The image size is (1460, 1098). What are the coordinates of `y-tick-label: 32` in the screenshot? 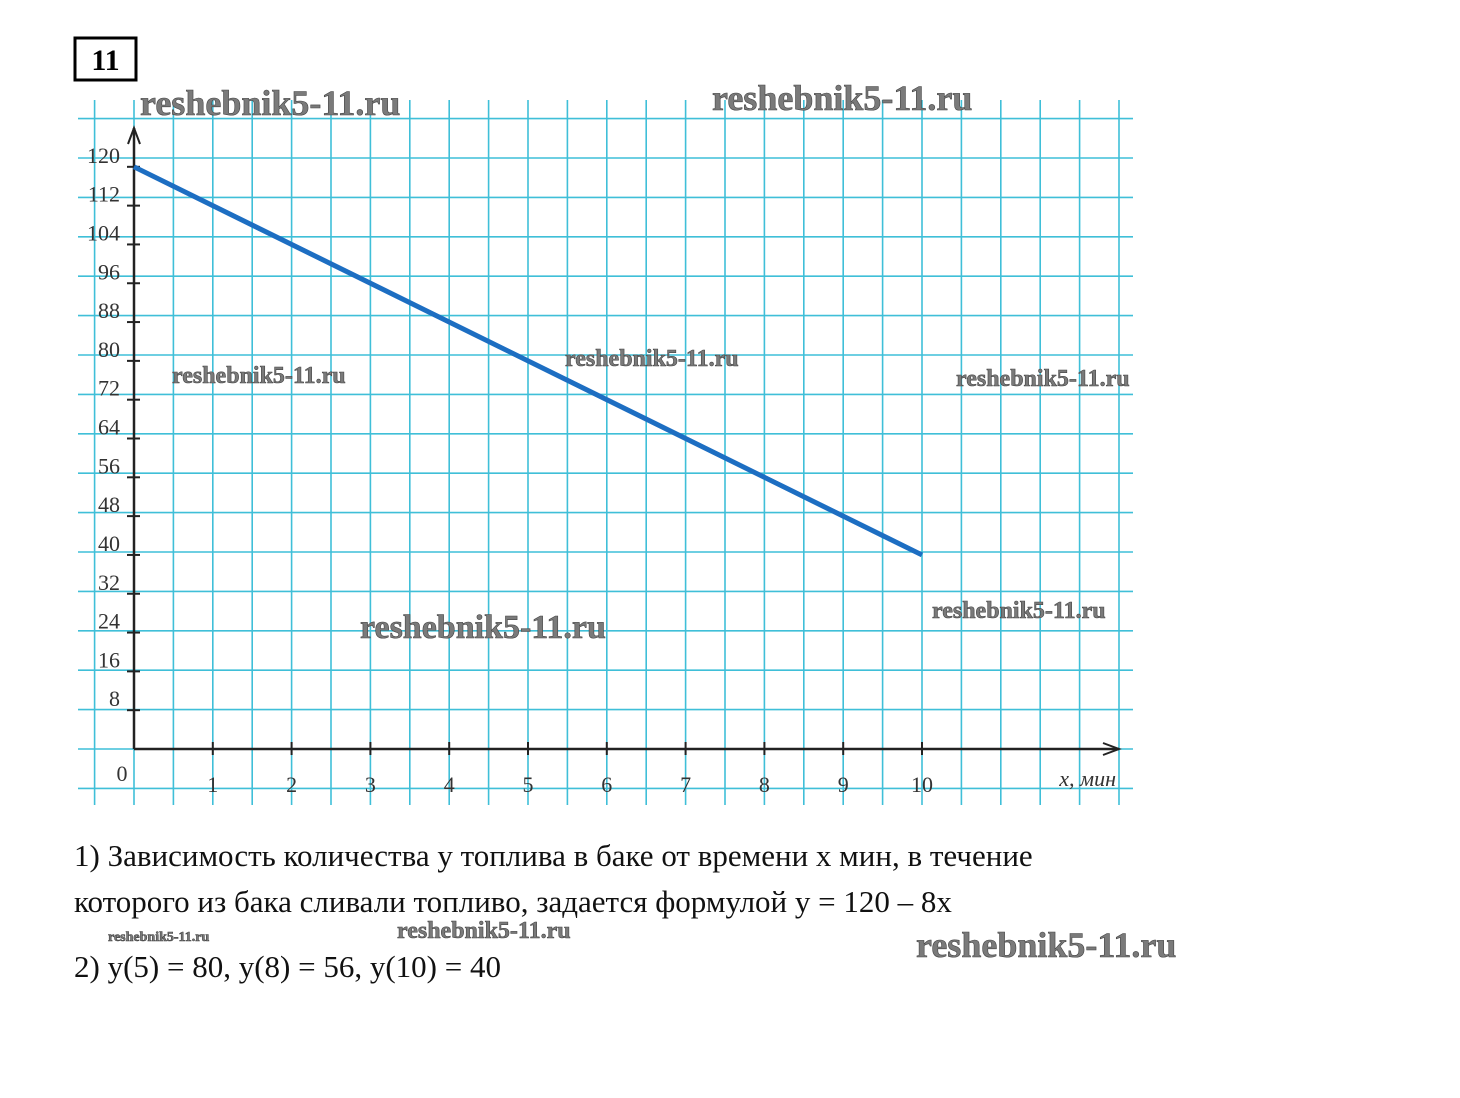 It's located at (109, 582).